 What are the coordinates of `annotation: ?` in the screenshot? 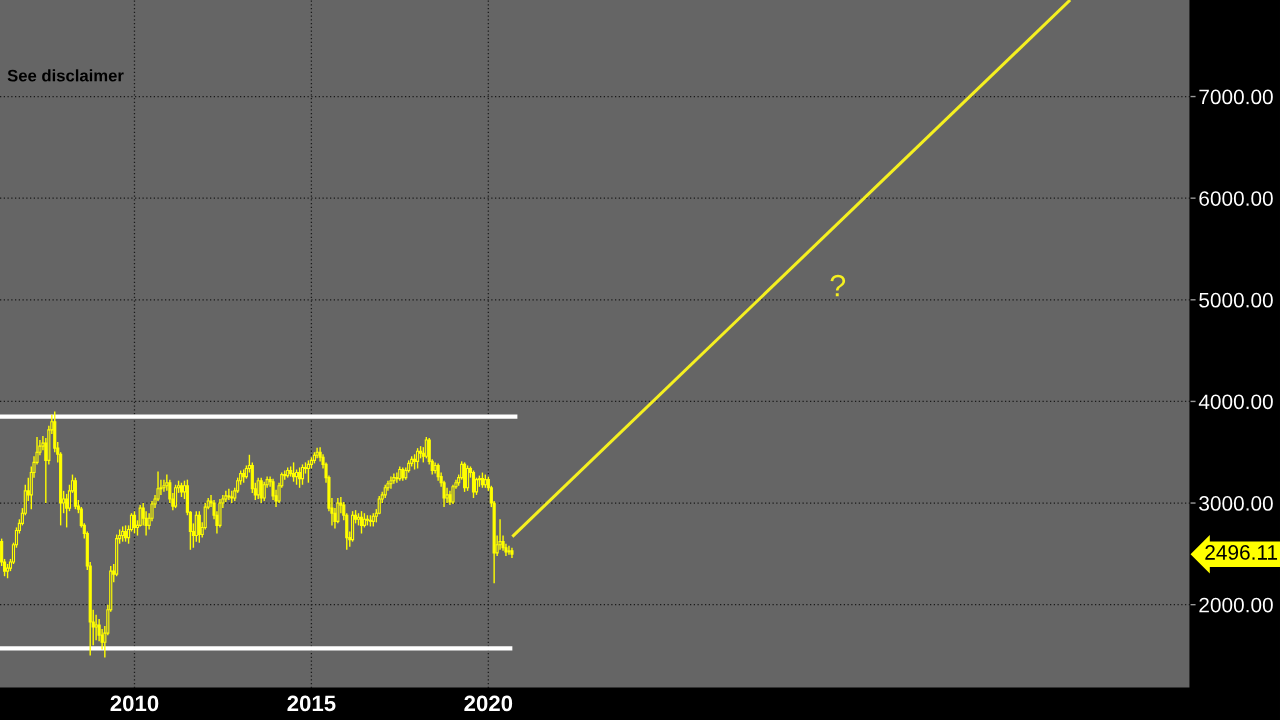 It's located at (838, 285).